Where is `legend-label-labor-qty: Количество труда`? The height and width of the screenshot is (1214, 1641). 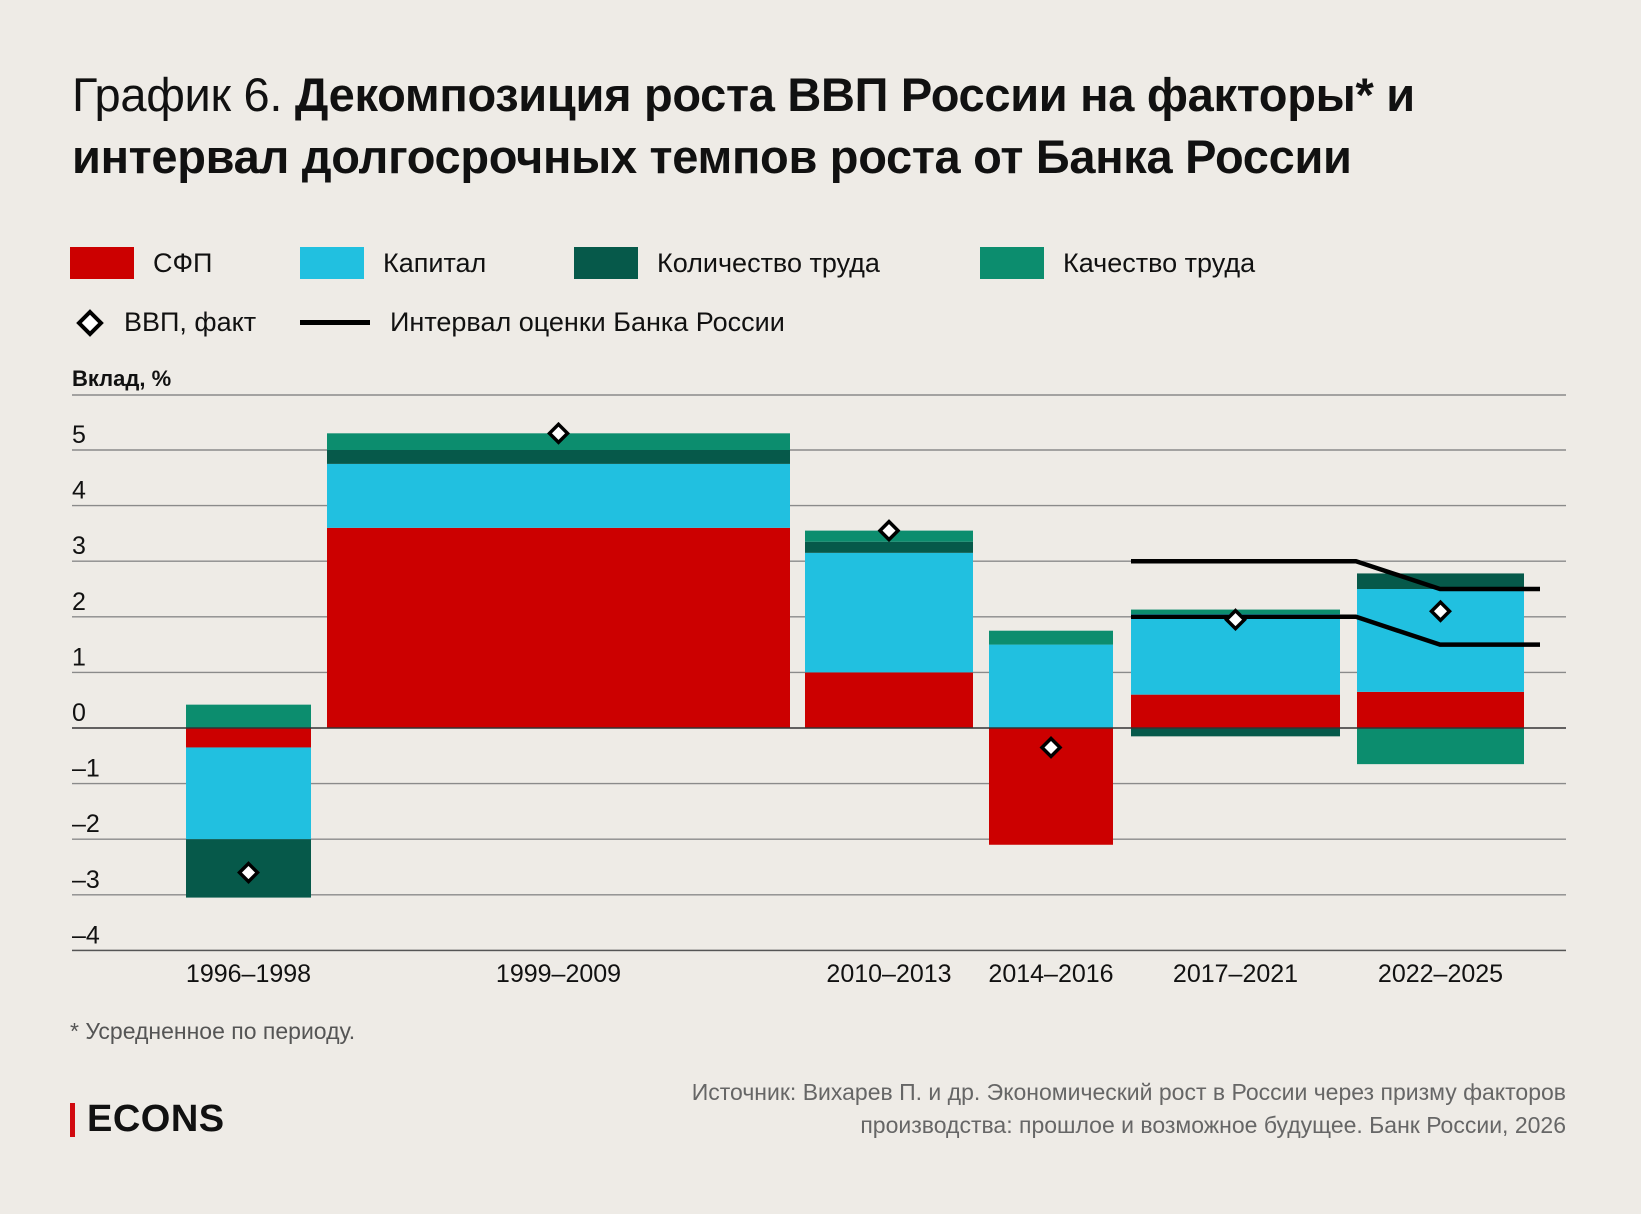 legend-label-labor-qty: Количество труда is located at coordinates (768, 262).